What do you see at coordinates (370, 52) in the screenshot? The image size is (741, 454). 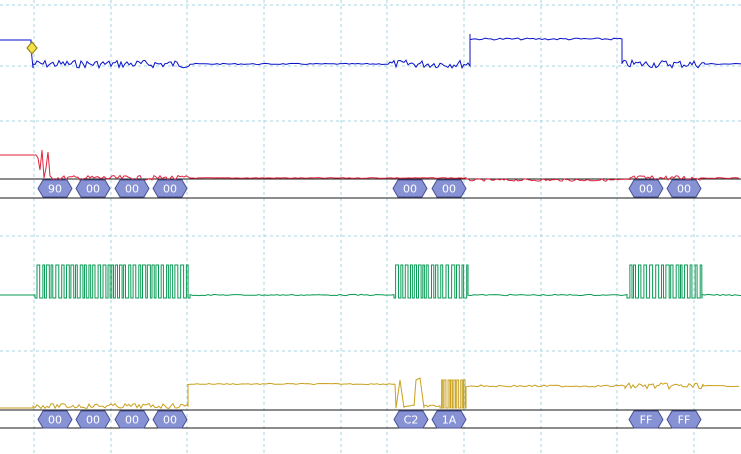 I see `trace-channel-blue` at bounding box center [370, 52].